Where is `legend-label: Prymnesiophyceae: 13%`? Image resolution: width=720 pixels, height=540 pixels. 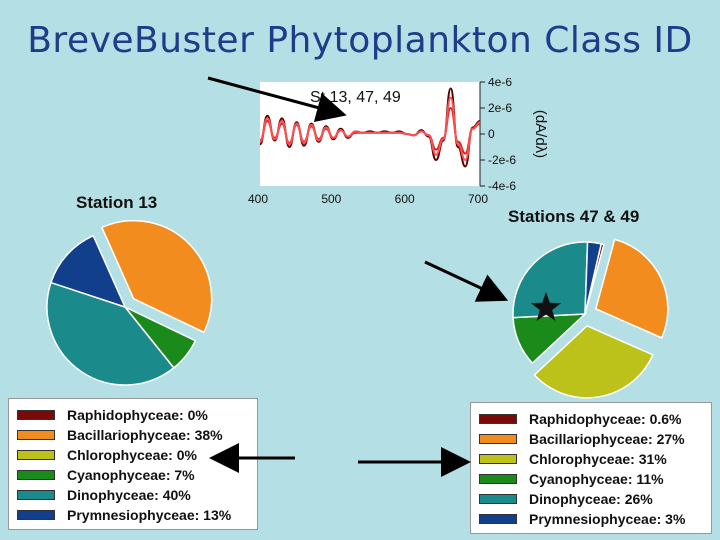
legend-label: Prymnesiophyceae: 13% is located at coordinates (149, 515).